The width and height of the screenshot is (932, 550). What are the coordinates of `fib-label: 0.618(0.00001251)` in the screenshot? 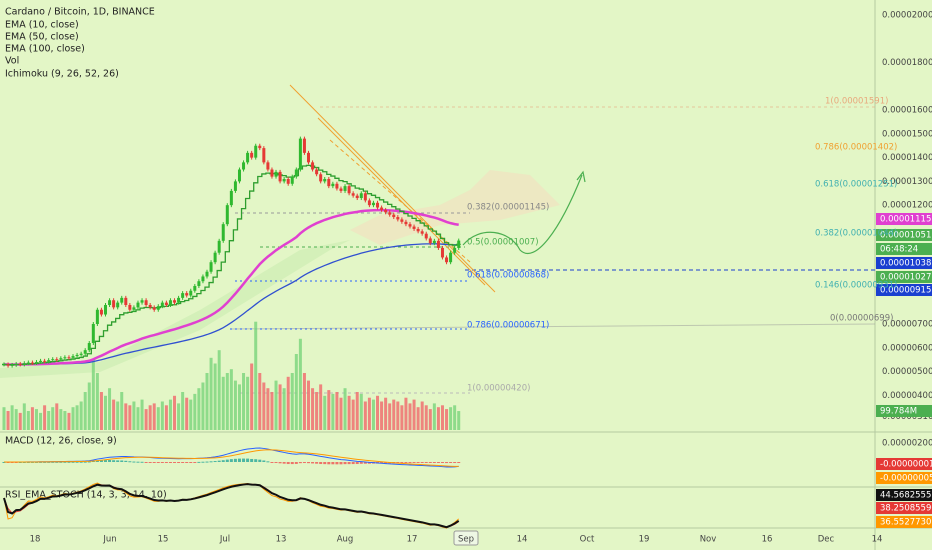 It's located at (856, 185).